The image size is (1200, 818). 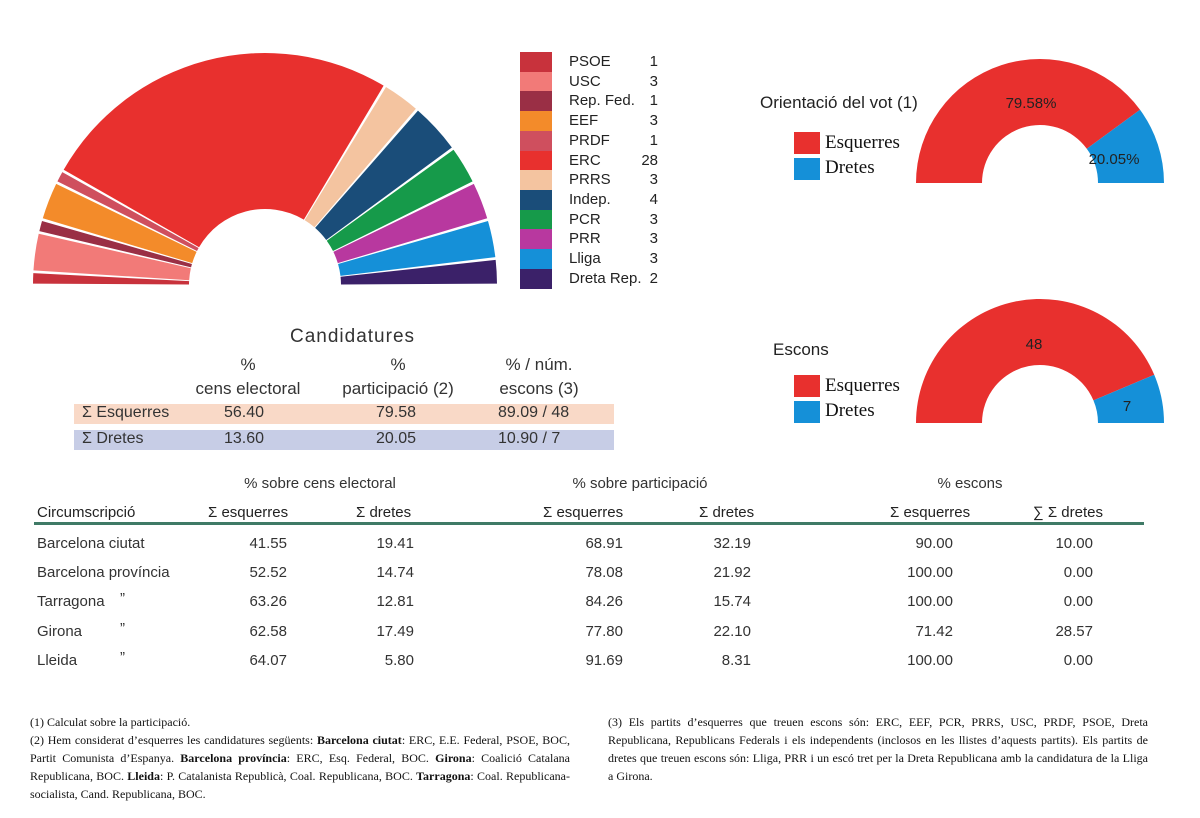 I want to click on legend-seat-count: 28, so click(x=649, y=160).